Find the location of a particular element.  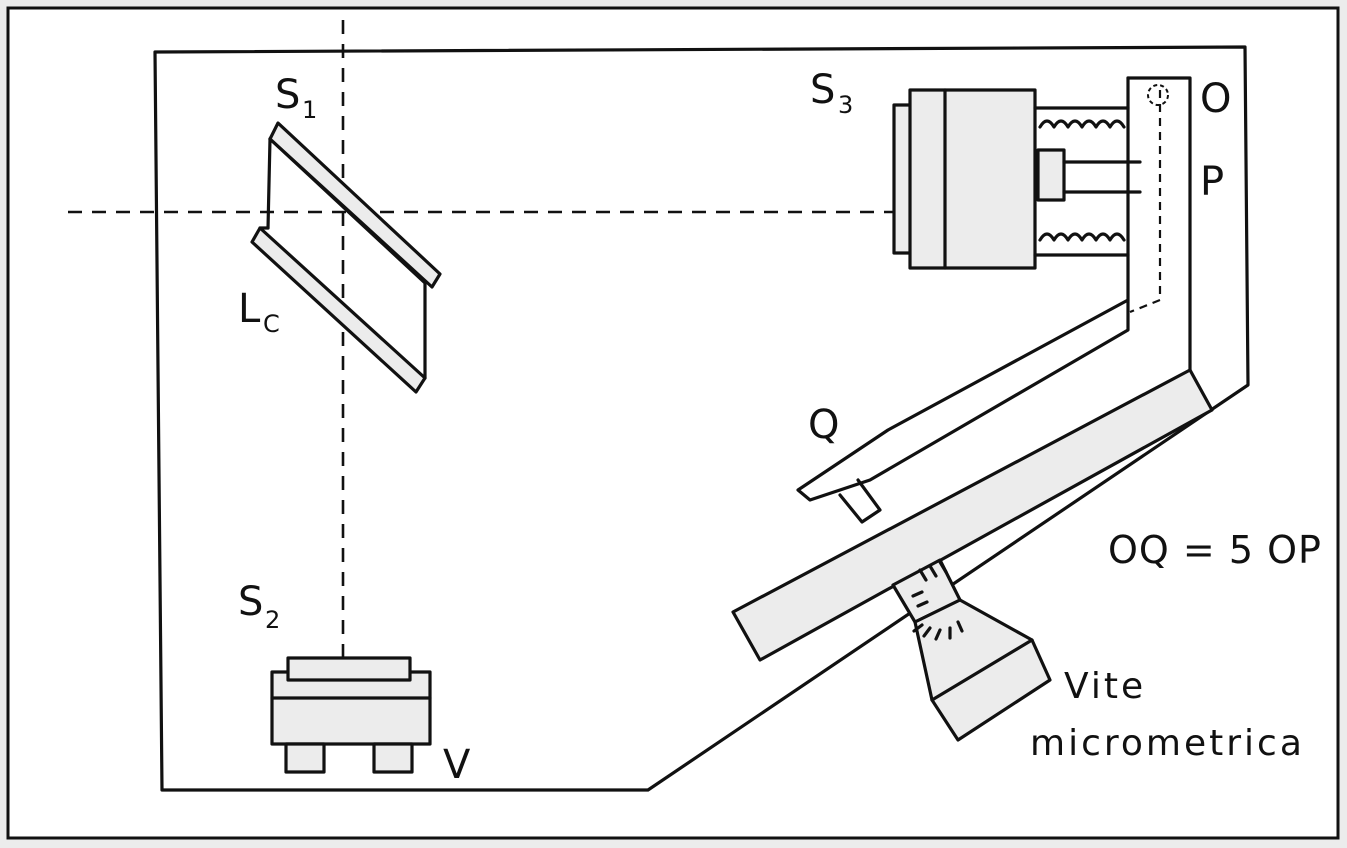

label-s1: S 1 is located at coordinates (296, 98).